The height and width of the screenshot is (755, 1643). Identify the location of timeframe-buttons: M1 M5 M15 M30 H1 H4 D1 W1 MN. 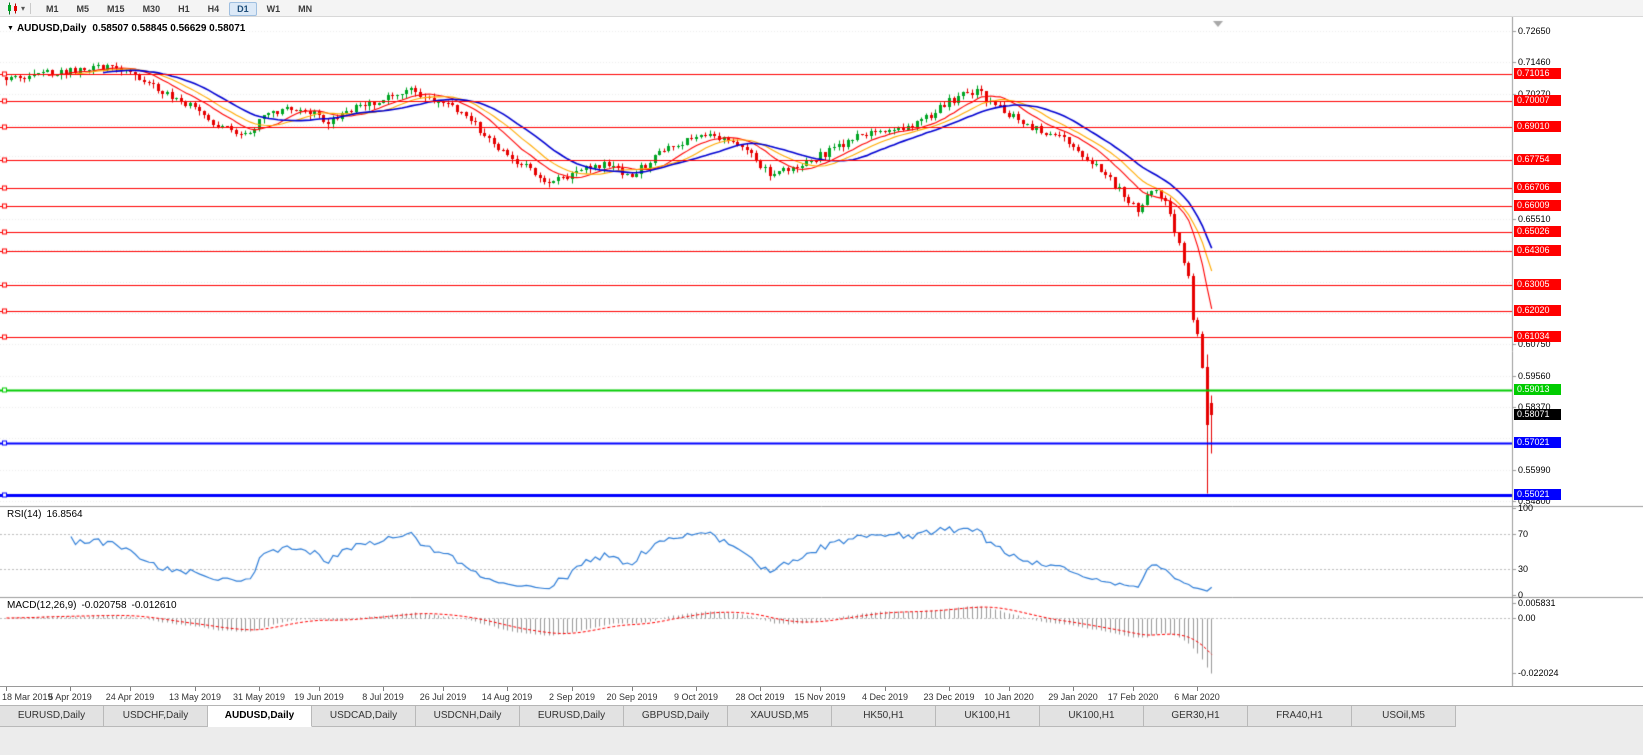
(179, 8).